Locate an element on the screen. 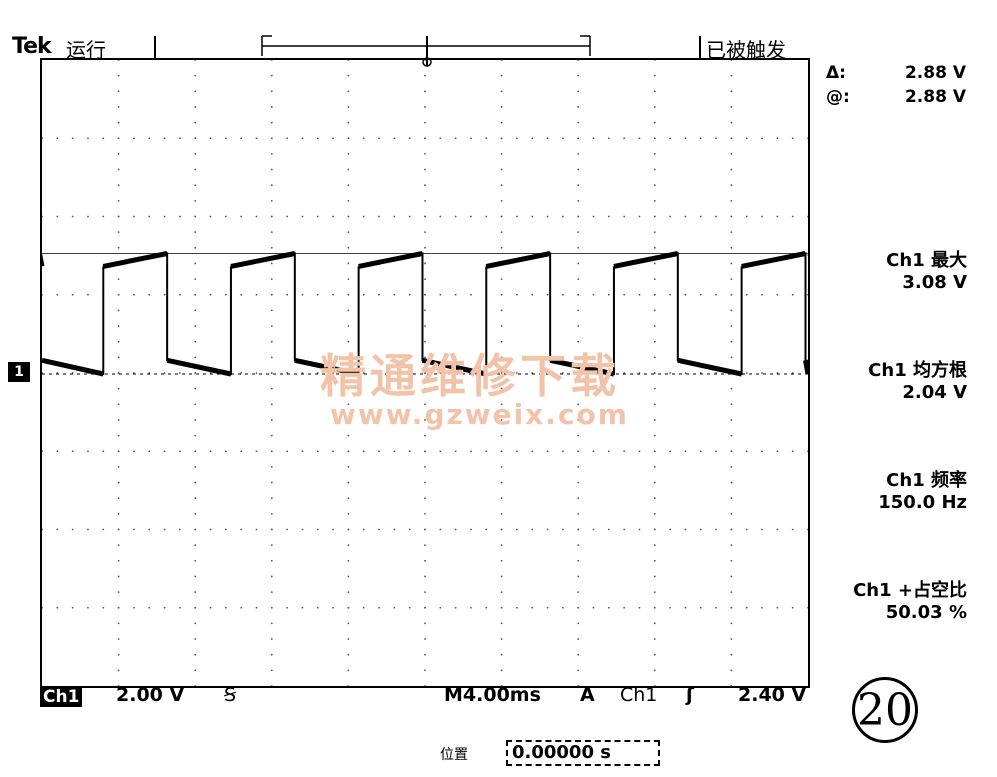 The height and width of the screenshot is (777, 997). position-value: 0.00000 s is located at coordinates (583, 753).